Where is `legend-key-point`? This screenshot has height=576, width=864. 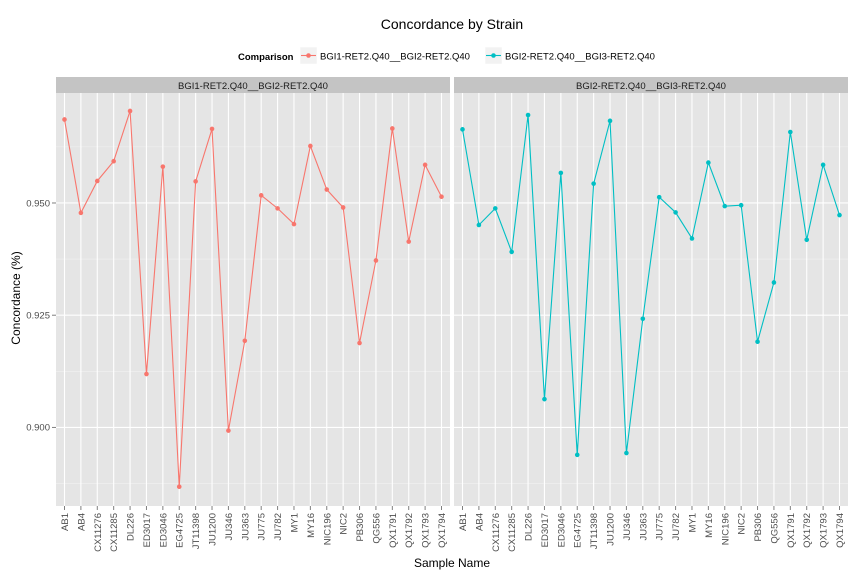
legend-key-point is located at coordinates (308, 55).